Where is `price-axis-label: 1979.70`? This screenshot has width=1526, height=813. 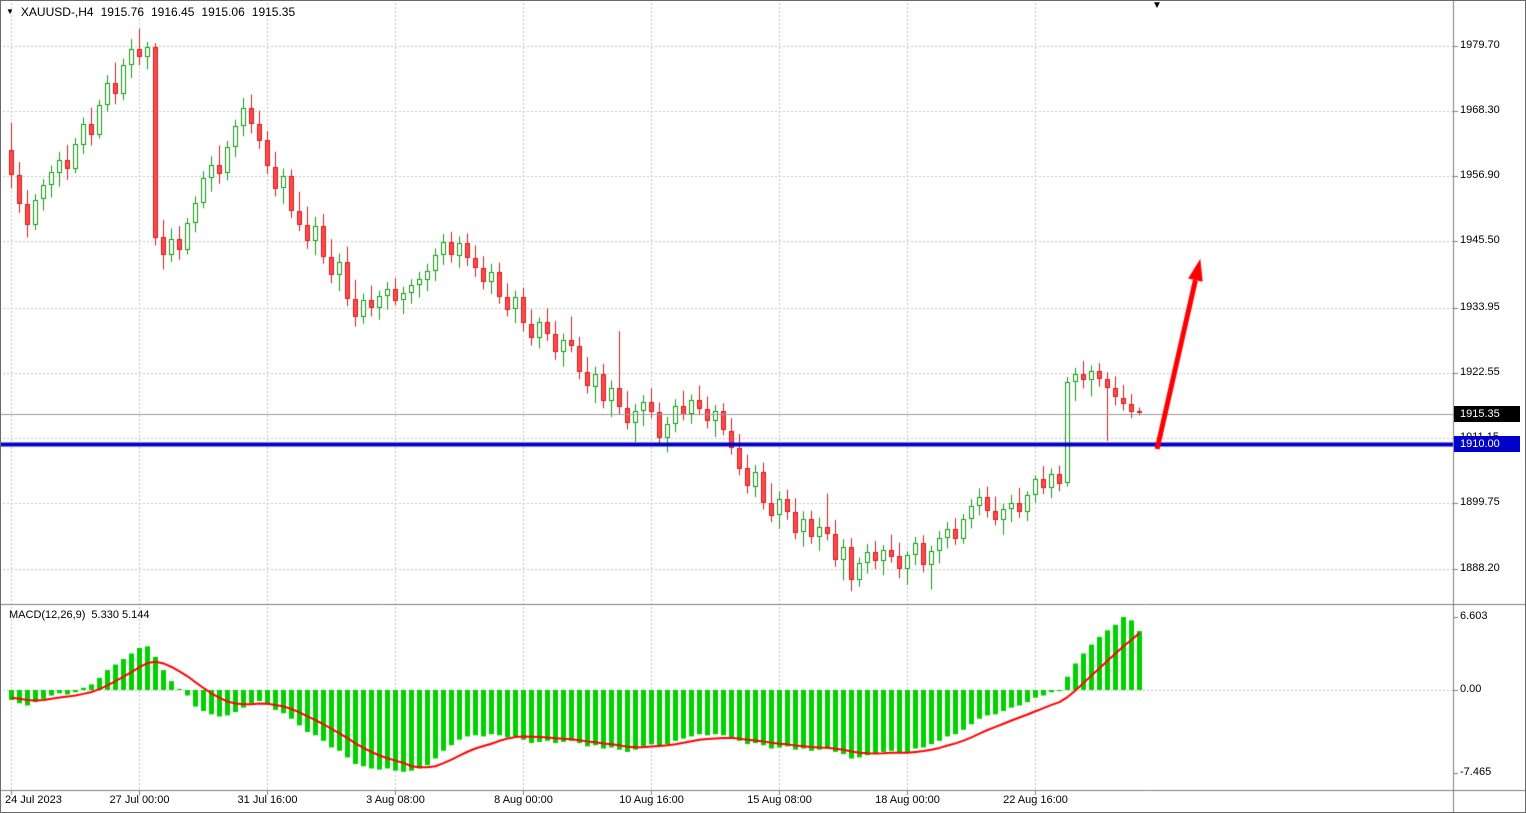 price-axis-label: 1979.70 is located at coordinates (1480, 45).